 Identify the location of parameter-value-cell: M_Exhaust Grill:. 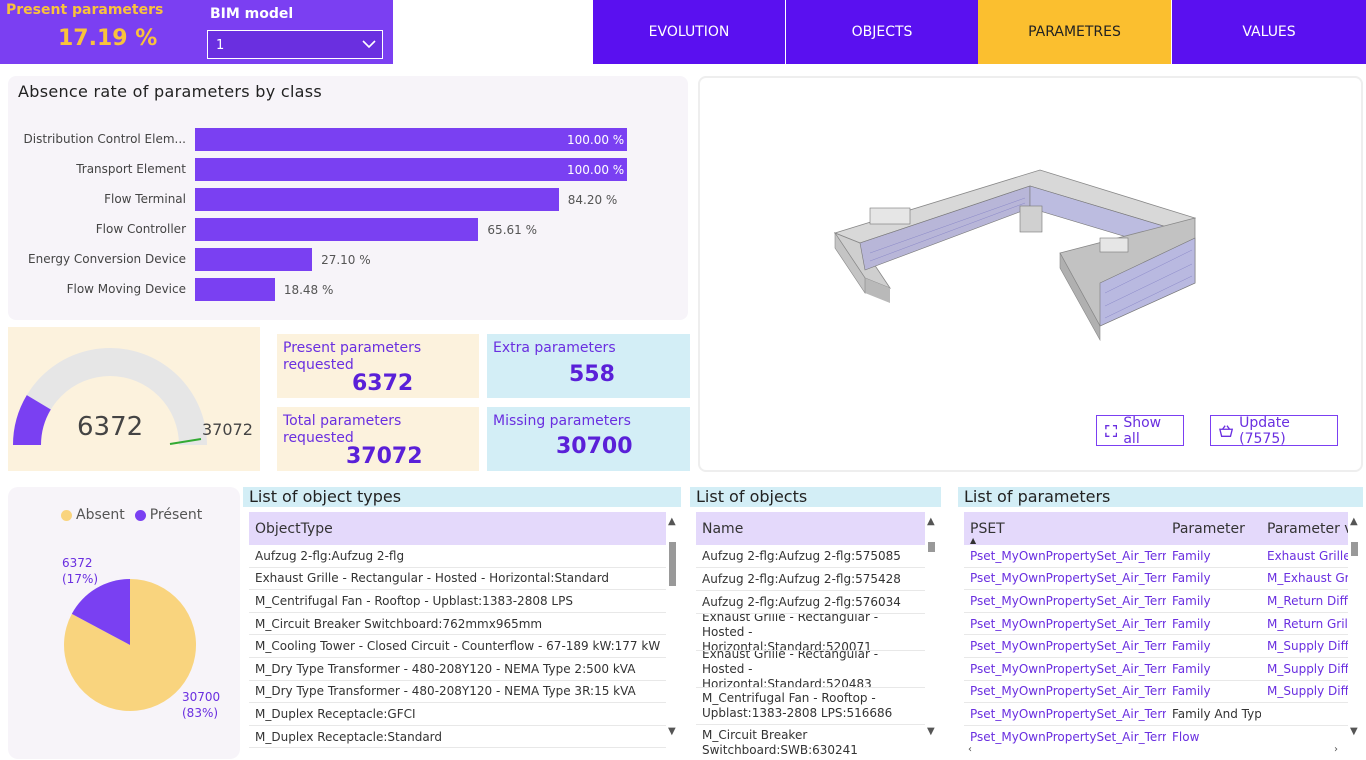
(1307, 578).